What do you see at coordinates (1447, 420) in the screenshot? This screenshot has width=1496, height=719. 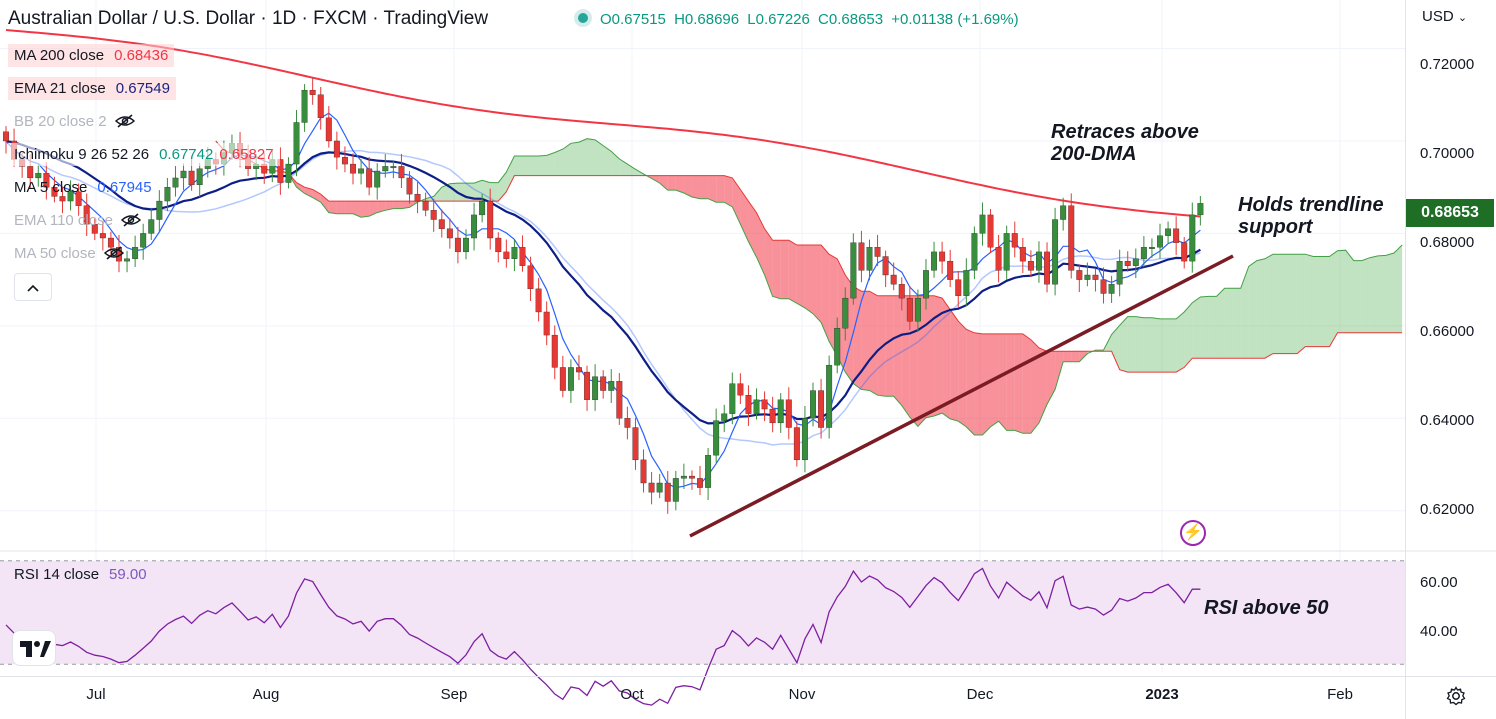 I see `y-tick-label: 0.64000` at bounding box center [1447, 420].